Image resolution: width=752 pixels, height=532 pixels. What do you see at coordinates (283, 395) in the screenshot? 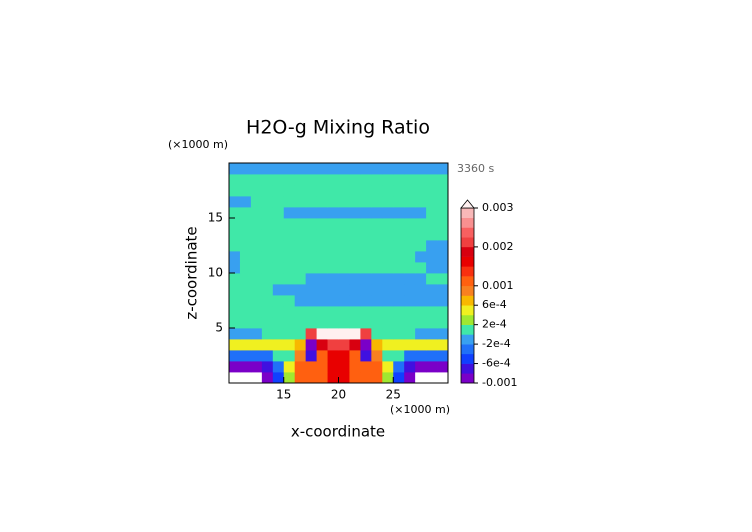
I see `x-tick-label: 15` at bounding box center [283, 395].